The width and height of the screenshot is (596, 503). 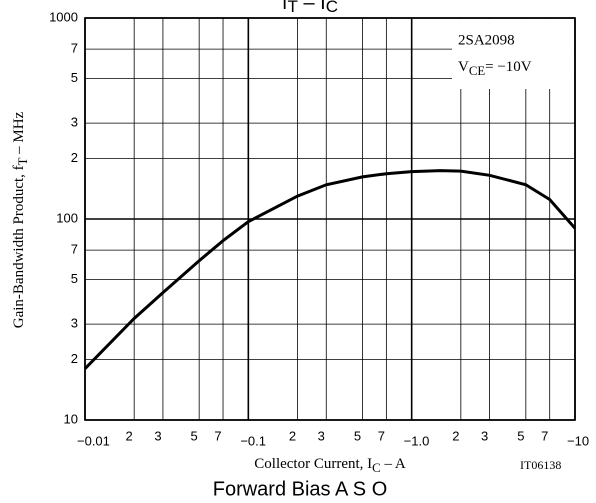 What do you see at coordinates (417, 440) in the screenshot?
I see `x-tick-label: −1.0` at bounding box center [417, 440].